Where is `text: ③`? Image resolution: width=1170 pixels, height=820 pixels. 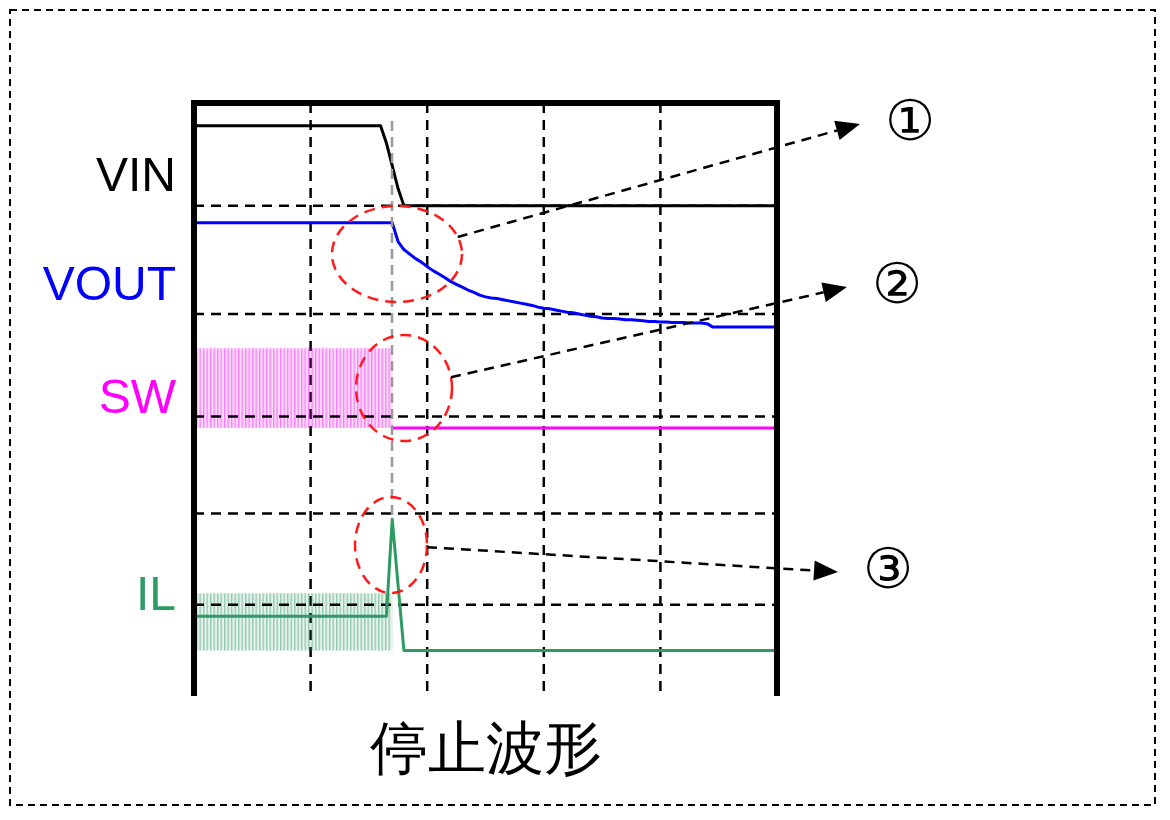
text: ③ is located at coordinates (888, 568).